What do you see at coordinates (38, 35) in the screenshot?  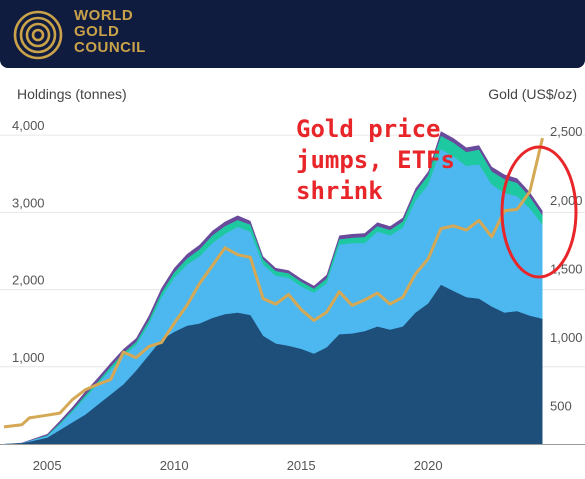 I see `gold-council-logo-icon` at bounding box center [38, 35].